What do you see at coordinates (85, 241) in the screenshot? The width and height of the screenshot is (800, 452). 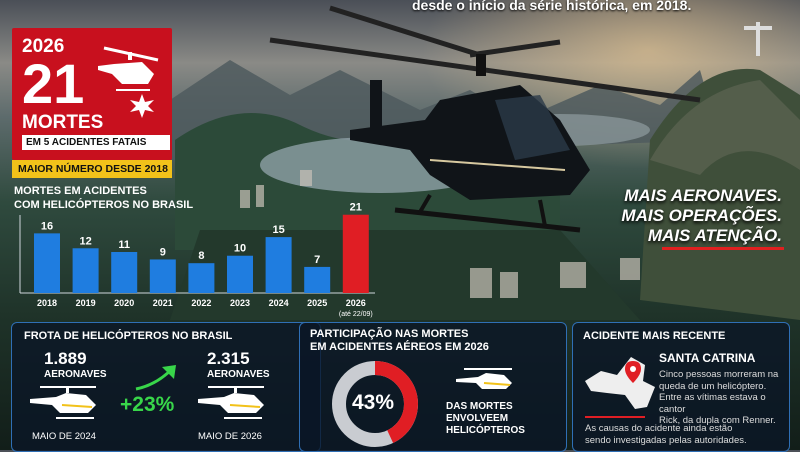 I see `chart-data-label: 12` at bounding box center [85, 241].